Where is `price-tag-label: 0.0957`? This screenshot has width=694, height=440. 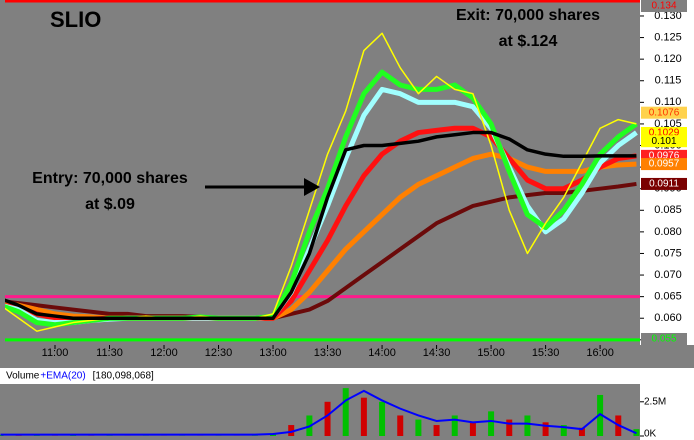 price-tag-label: 0.0957 is located at coordinates (664, 164).